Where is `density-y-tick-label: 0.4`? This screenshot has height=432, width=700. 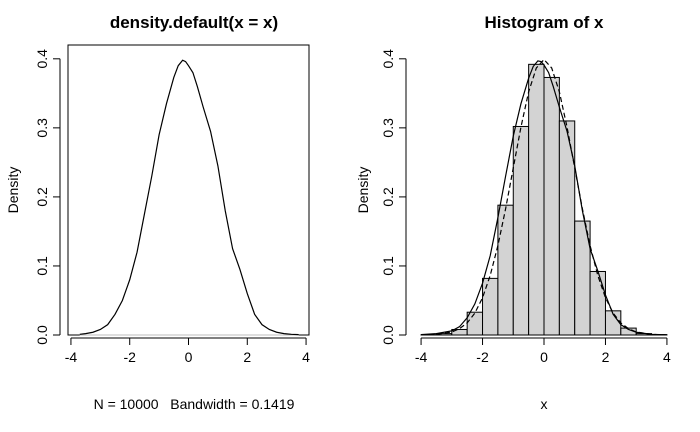
density-y-tick-label: 0.4 is located at coordinates (42, 59).